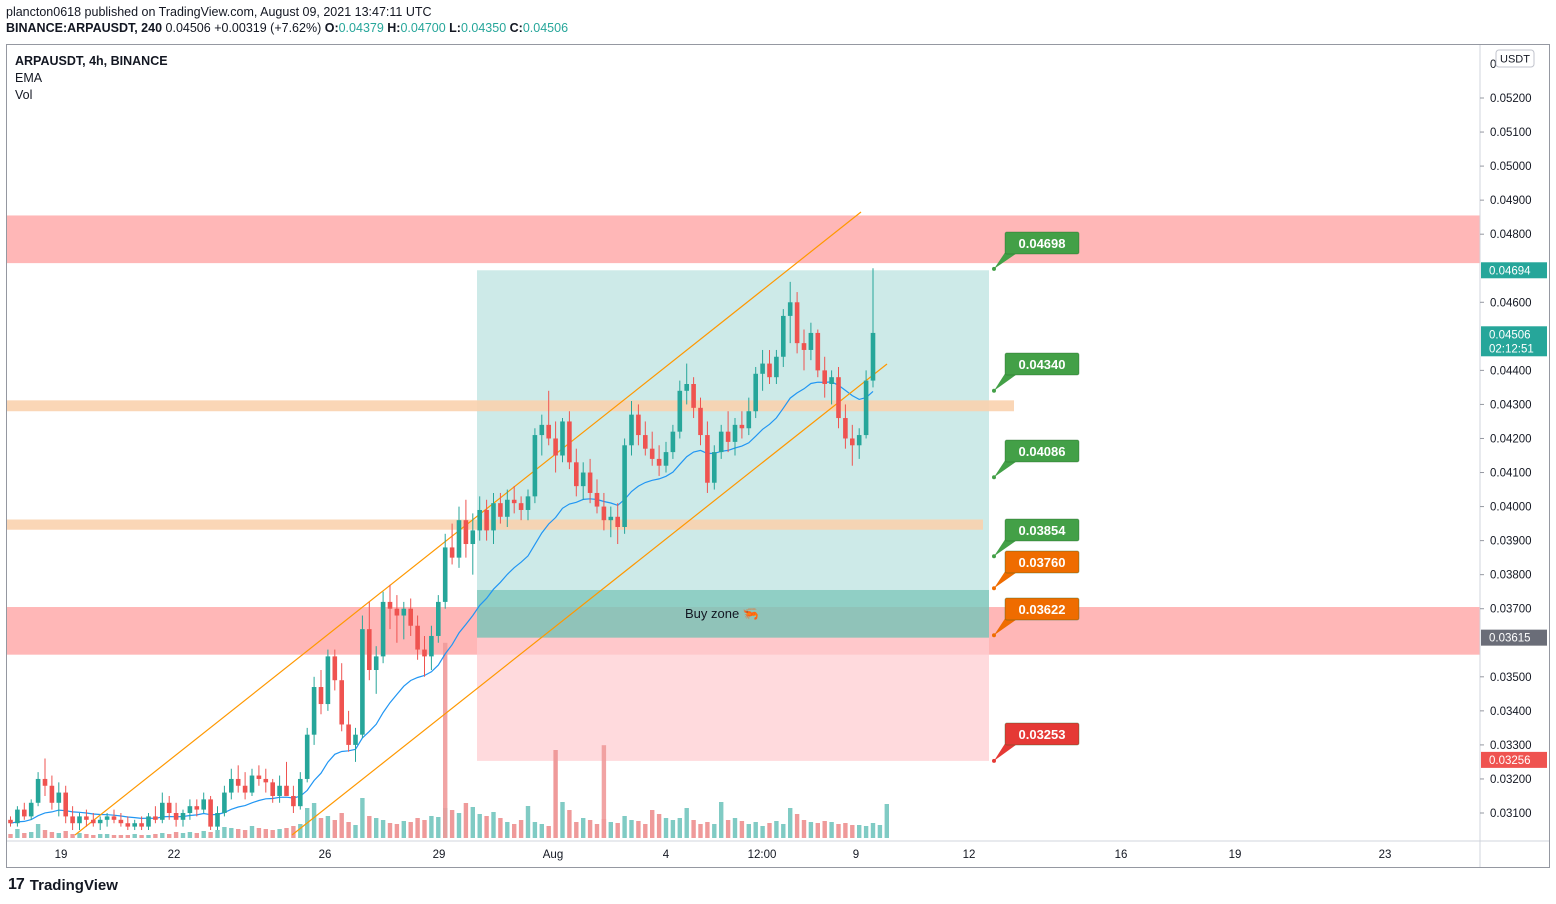  I want to click on target-callout-text: 0.03253, so click(1042, 734).